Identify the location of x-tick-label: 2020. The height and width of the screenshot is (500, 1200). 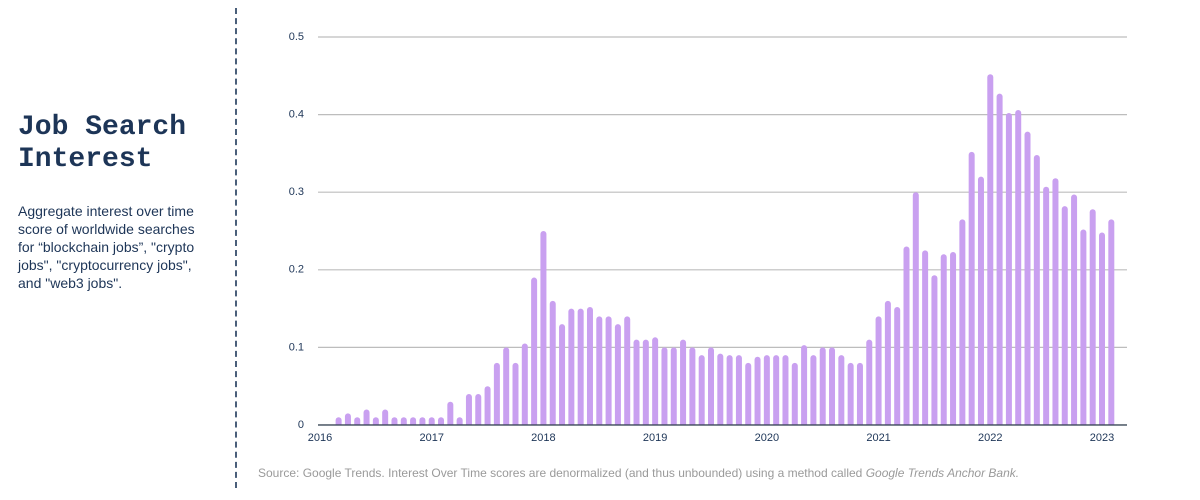
(767, 438).